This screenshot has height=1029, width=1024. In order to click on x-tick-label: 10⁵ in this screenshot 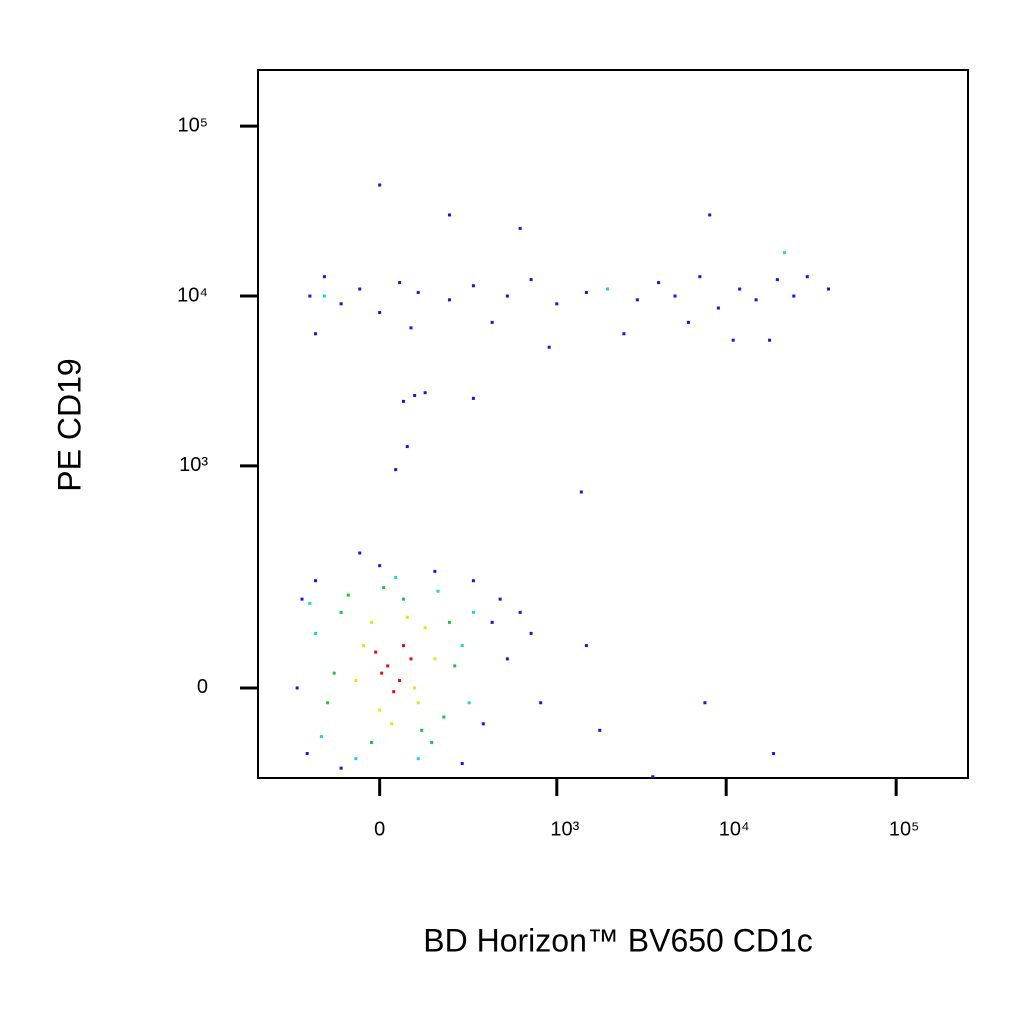, I will do `click(904, 829)`.